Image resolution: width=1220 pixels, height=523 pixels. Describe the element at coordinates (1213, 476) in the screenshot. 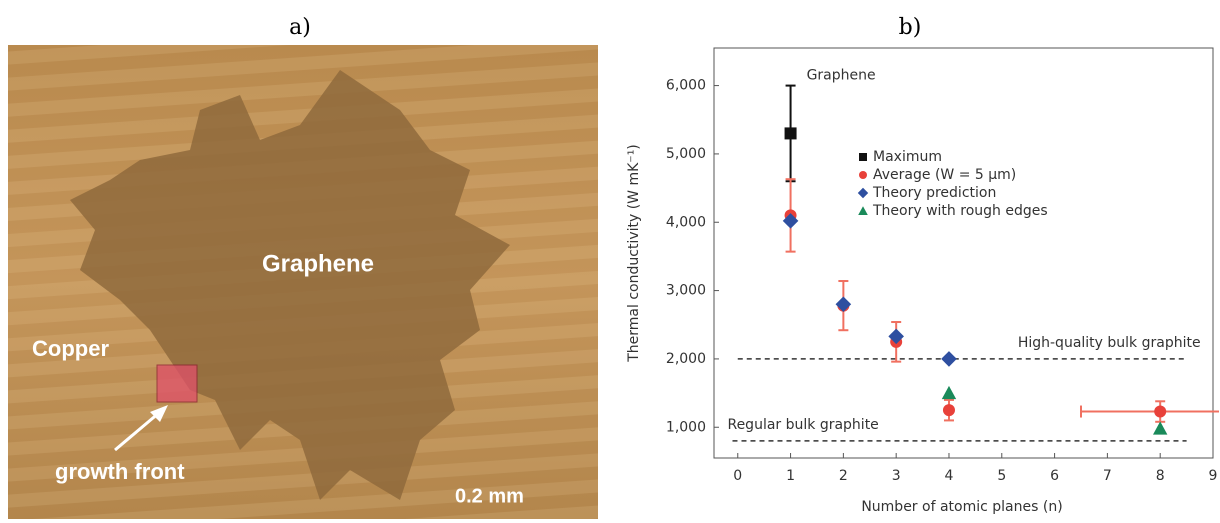

I see `x-tick-label: 9` at that location.